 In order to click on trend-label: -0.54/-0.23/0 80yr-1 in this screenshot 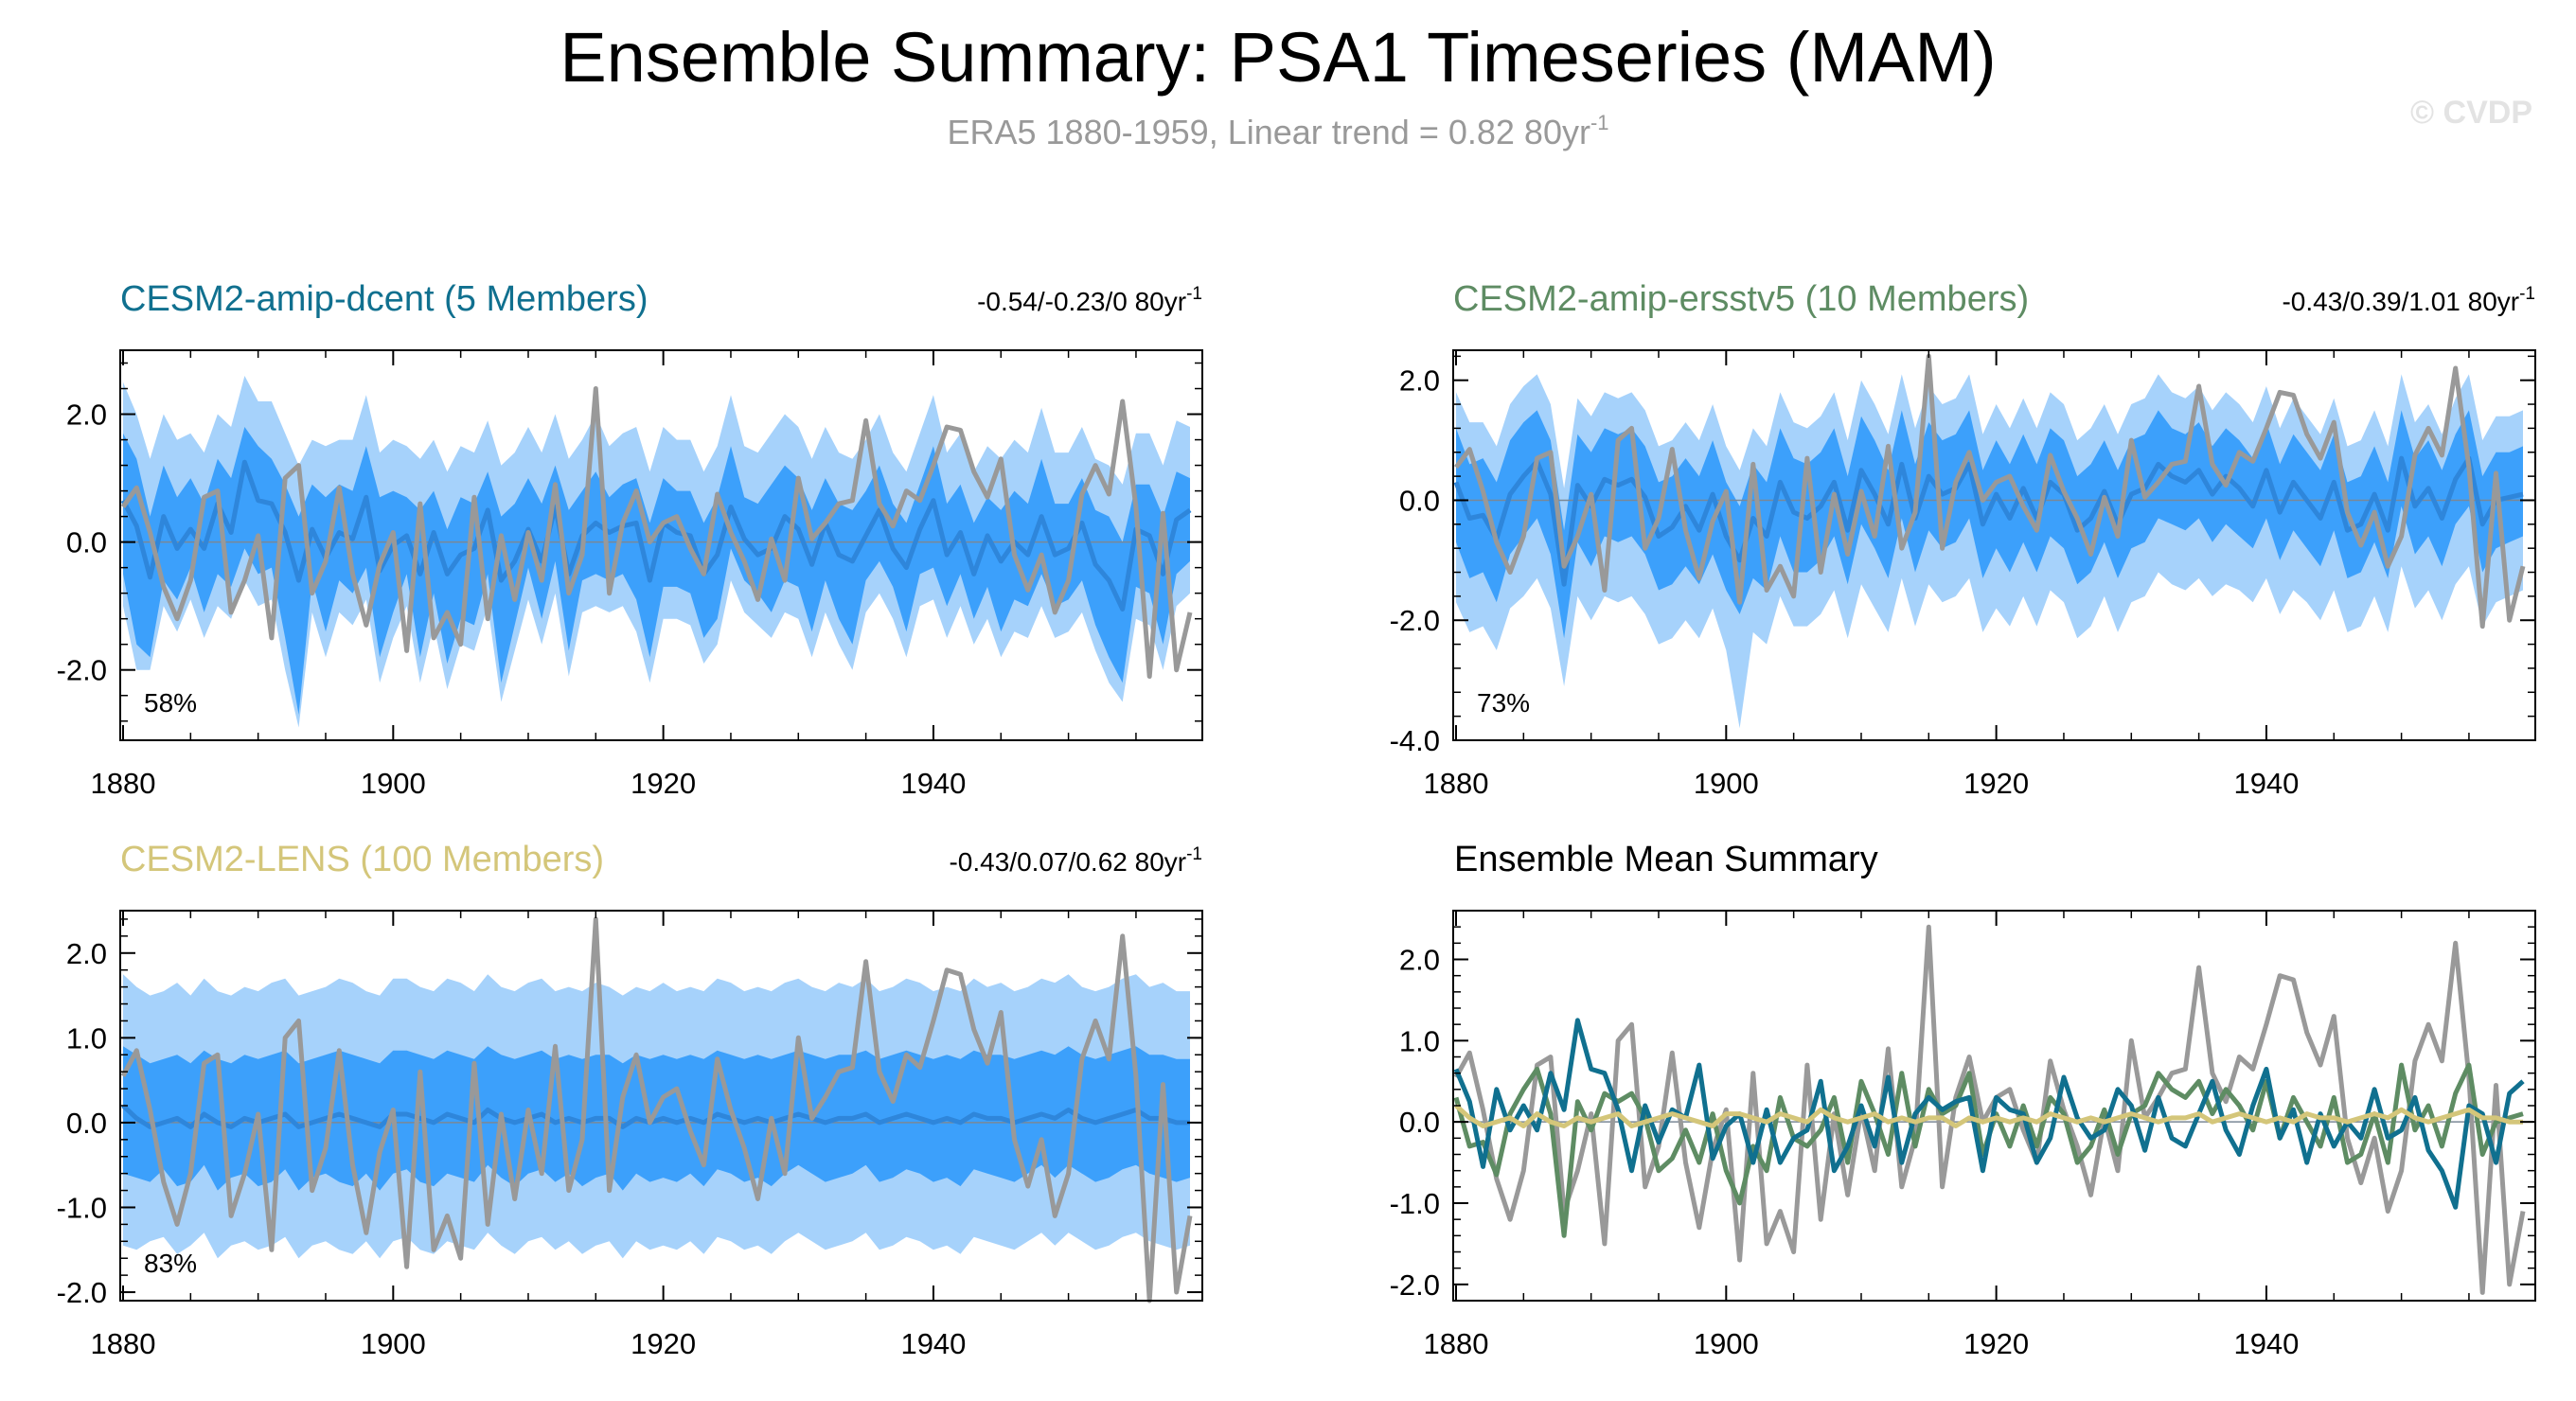, I will do `click(1090, 300)`.